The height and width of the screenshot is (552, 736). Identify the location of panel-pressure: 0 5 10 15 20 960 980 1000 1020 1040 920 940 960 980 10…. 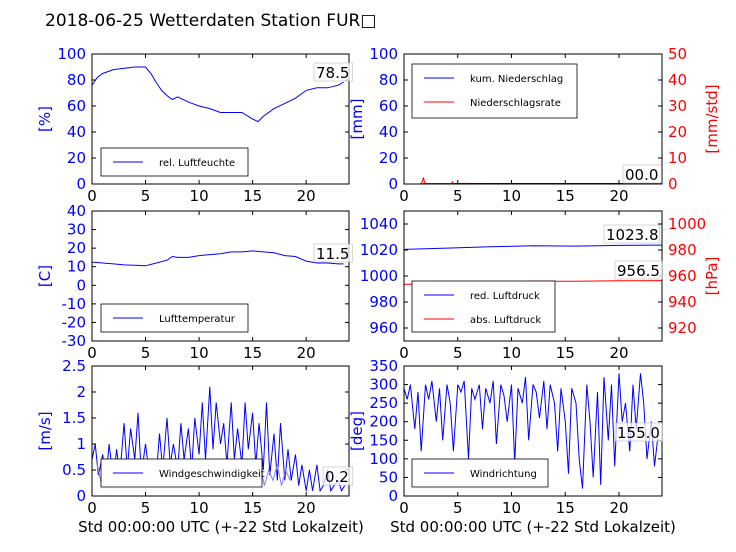
(540, 286).